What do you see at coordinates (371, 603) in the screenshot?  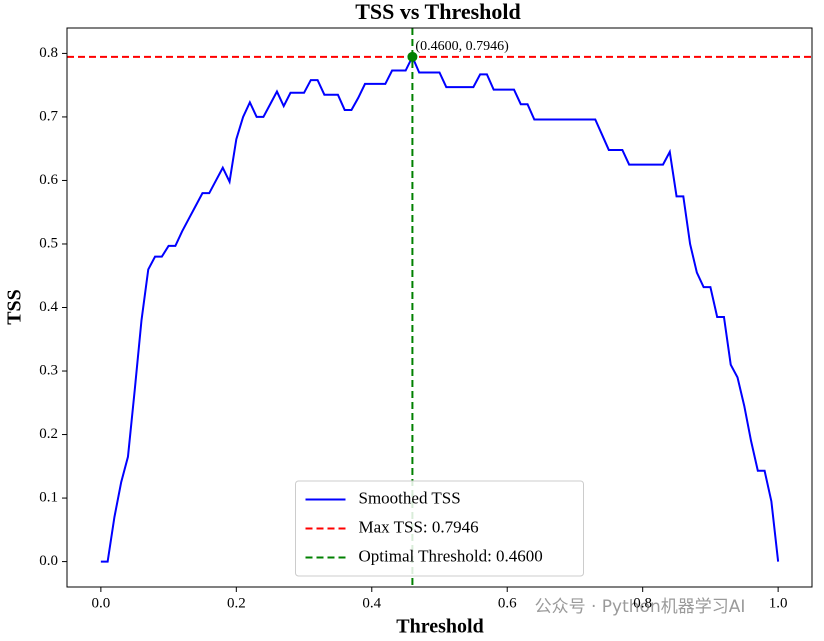 I see `x-tick-label: 0.4` at bounding box center [371, 603].